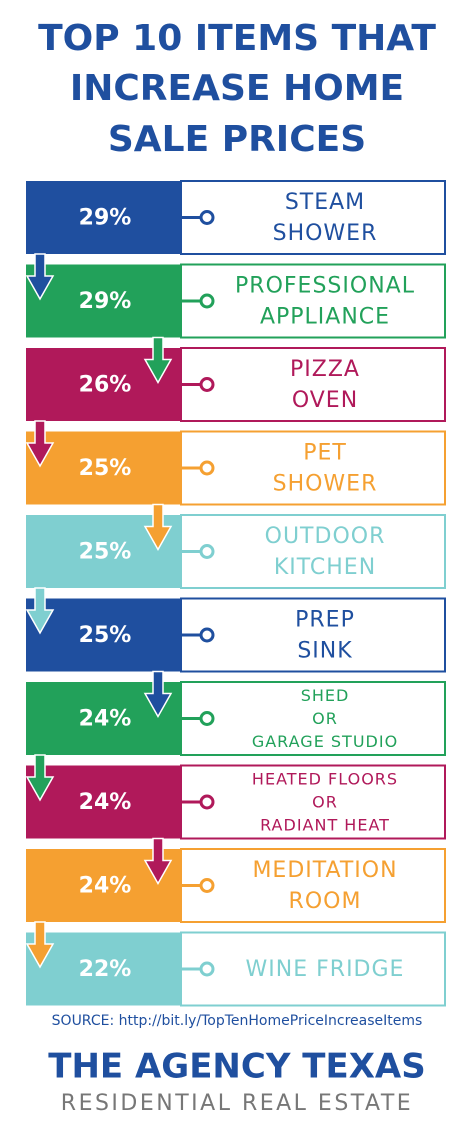 This screenshot has width=474, height=1127. What do you see at coordinates (324, 651) in the screenshot?
I see `item-label: SINK` at bounding box center [324, 651].